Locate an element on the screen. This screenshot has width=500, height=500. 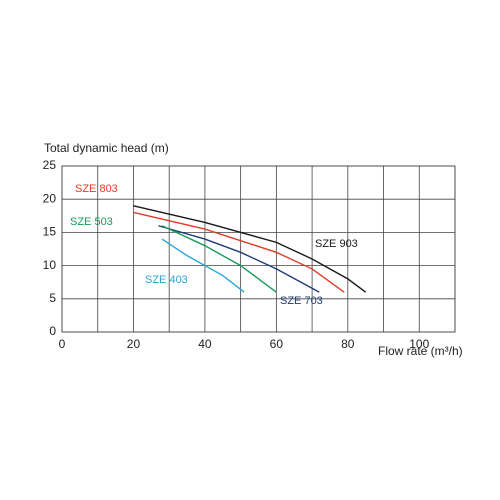
y-tick-label: 0 is located at coordinates (52, 331).